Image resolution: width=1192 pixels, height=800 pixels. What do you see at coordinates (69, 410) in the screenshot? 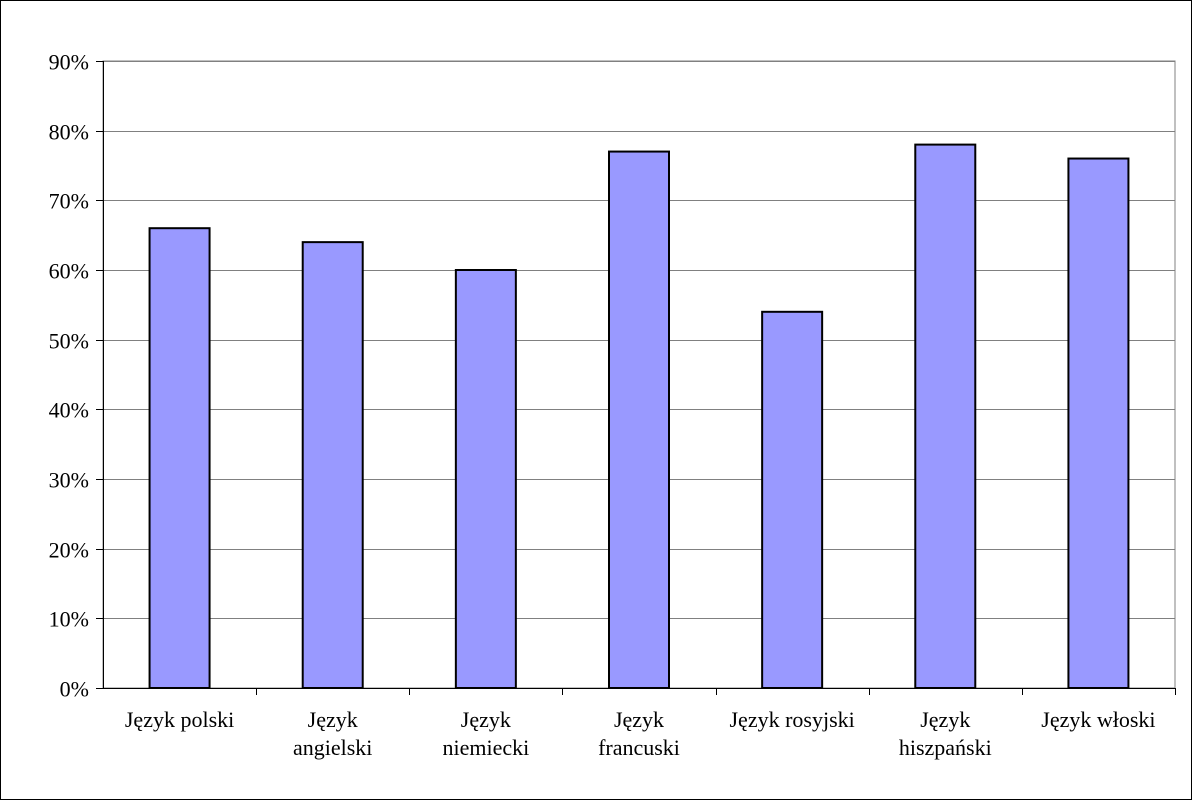
I see `y-tick-label: 40%` at bounding box center [69, 410].